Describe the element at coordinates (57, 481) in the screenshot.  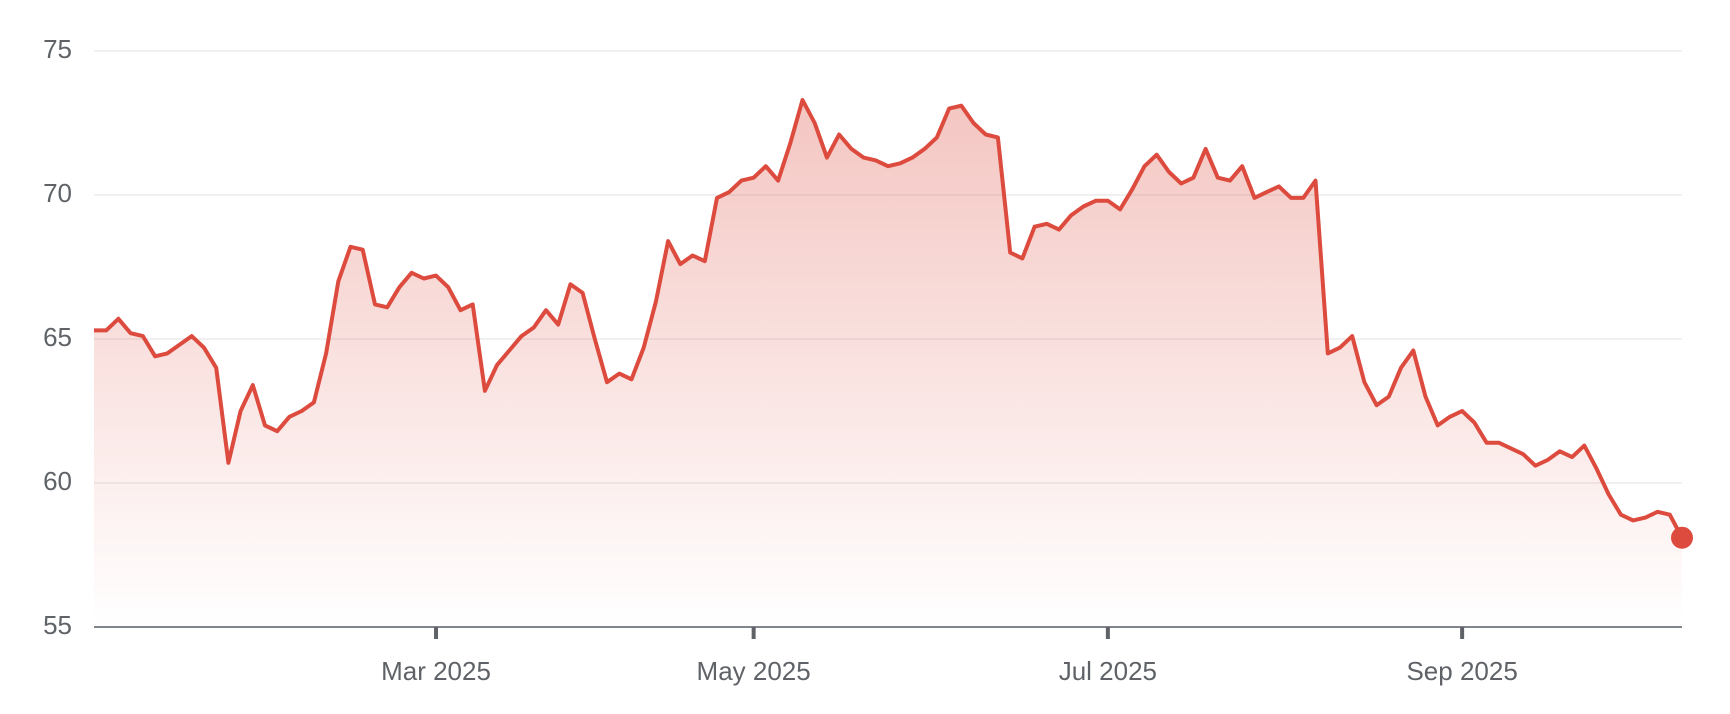
I see `y-tick-label: 60` at that location.